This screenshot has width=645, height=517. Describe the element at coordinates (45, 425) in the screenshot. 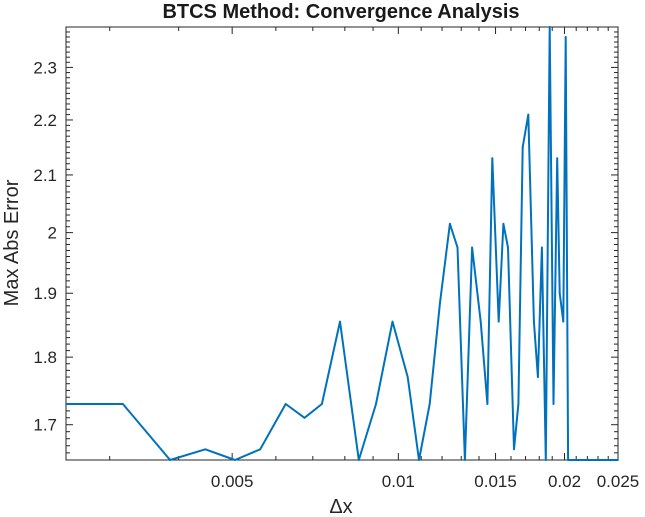

I see `y-tick-label: 1.7` at that location.